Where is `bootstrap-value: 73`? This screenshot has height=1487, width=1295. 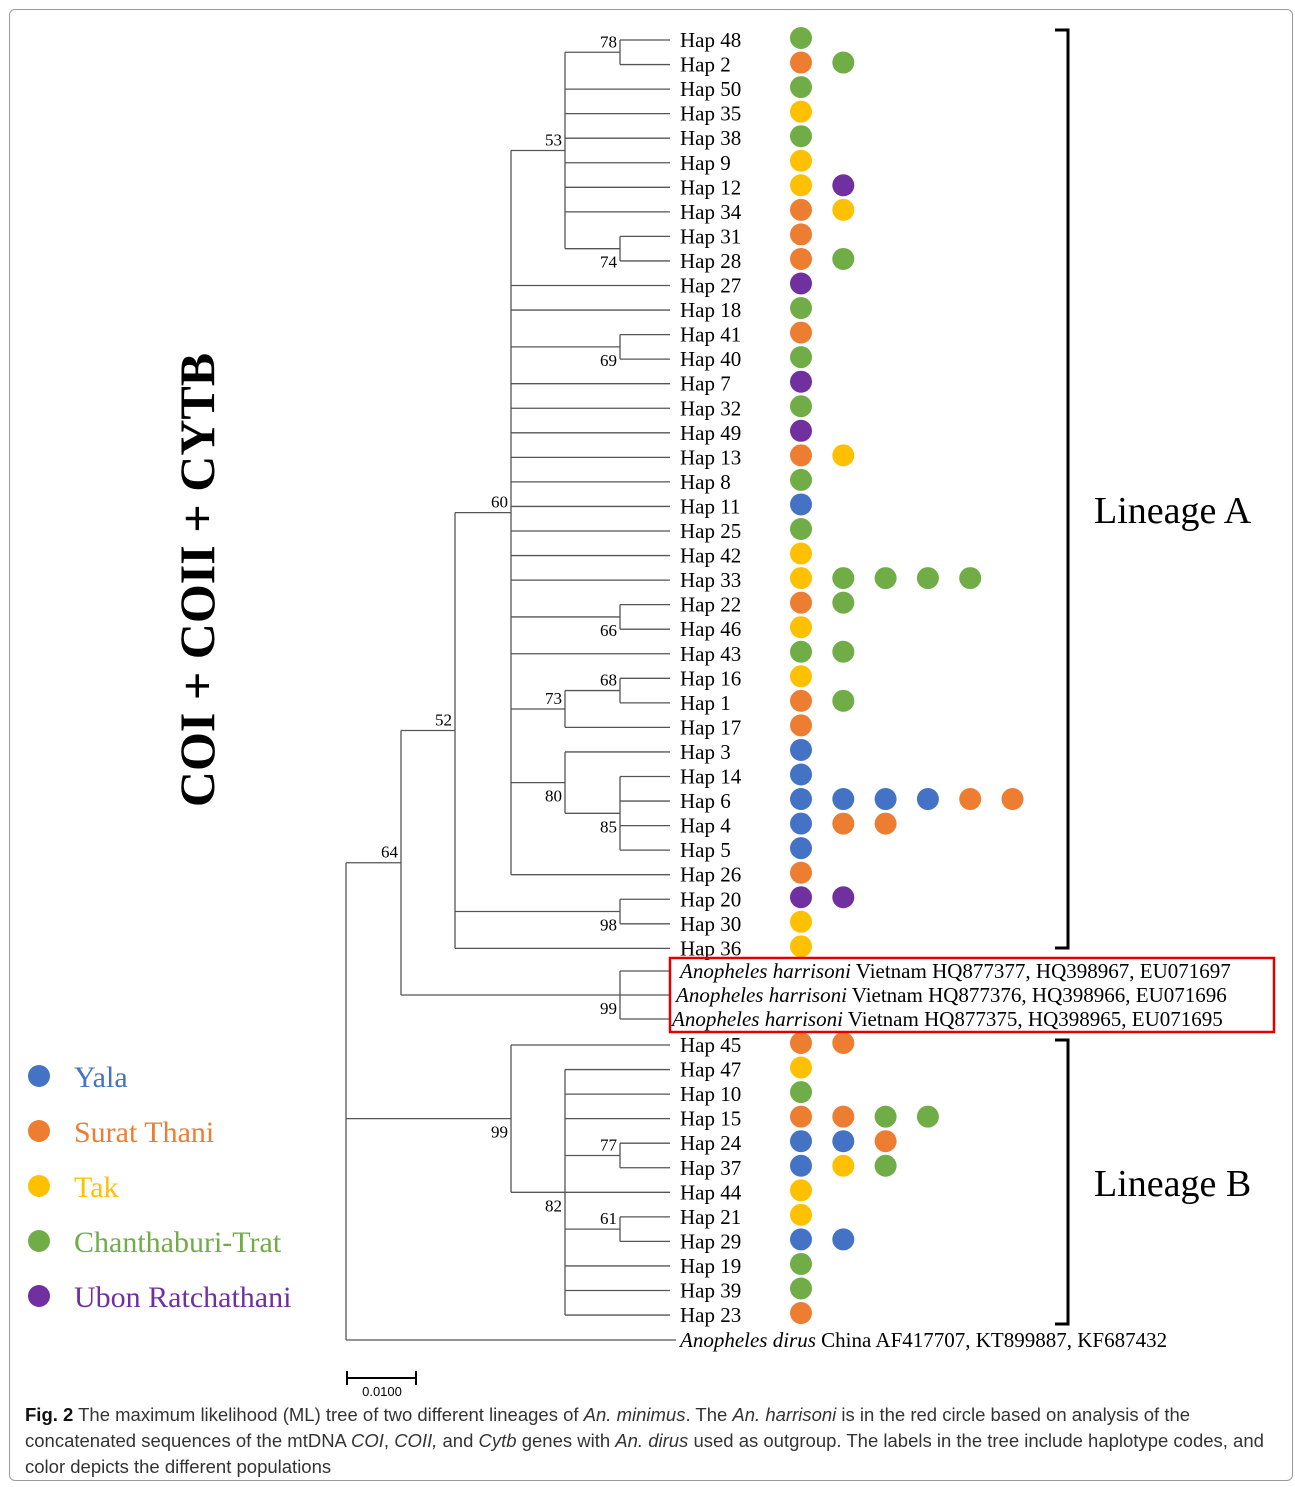
bootstrap-value: 73 is located at coordinates (553, 698).